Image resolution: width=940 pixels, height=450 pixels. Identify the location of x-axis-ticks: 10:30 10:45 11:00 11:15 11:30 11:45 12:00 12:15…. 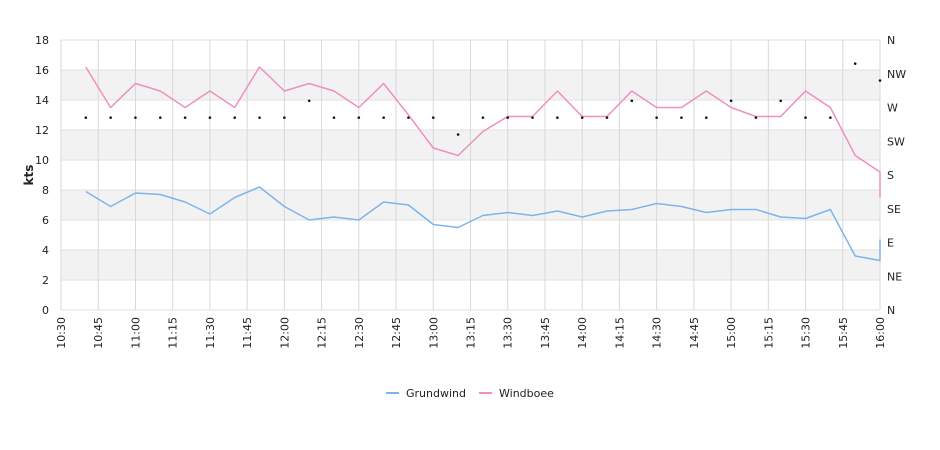
(471, 333).